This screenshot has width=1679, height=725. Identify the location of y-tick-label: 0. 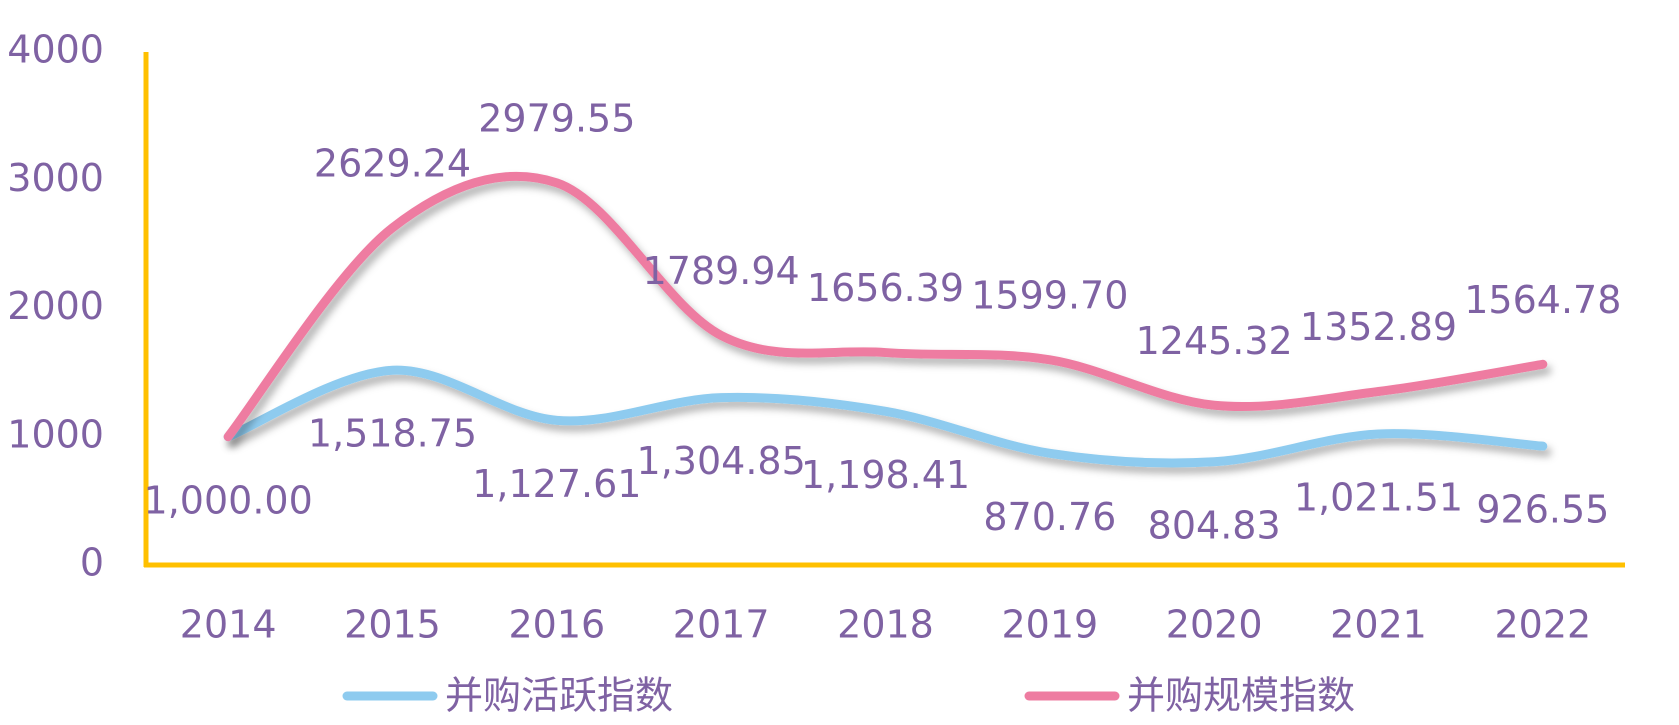
(92, 563).